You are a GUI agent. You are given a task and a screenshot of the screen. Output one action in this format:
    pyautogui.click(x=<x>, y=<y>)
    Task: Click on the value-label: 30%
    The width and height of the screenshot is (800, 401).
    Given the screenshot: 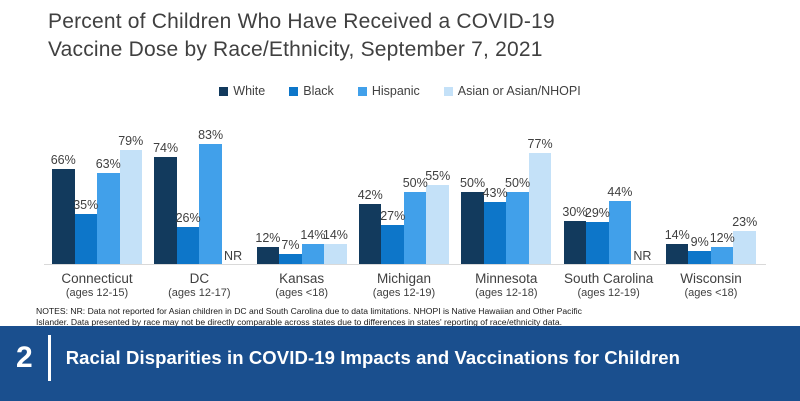 What is the action you would take?
    pyautogui.click(x=575, y=211)
    